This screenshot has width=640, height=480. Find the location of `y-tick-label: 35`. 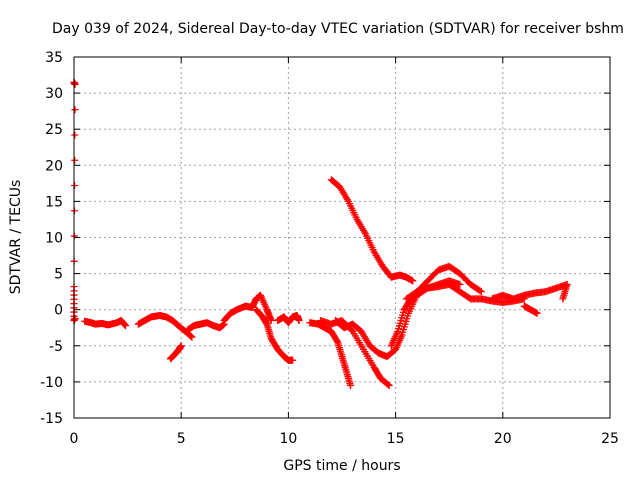

y-tick-label: 35 is located at coordinates (54, 58).